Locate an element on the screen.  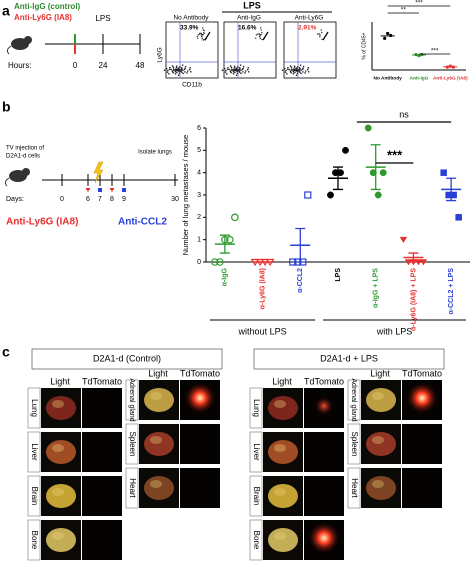
injection-label: TV injection of is located at coordinates (25, 149).